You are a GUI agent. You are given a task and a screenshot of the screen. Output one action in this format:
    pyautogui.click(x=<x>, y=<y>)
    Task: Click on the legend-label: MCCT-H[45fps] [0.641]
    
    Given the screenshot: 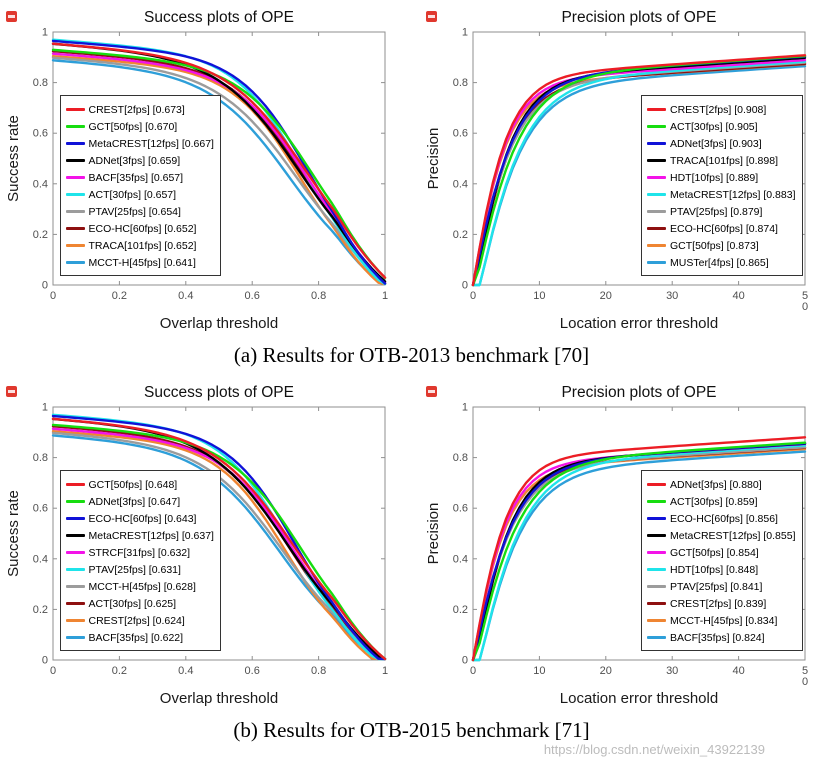 What is the action you would take?
    pyautogui.click(x=142, y=262)
    